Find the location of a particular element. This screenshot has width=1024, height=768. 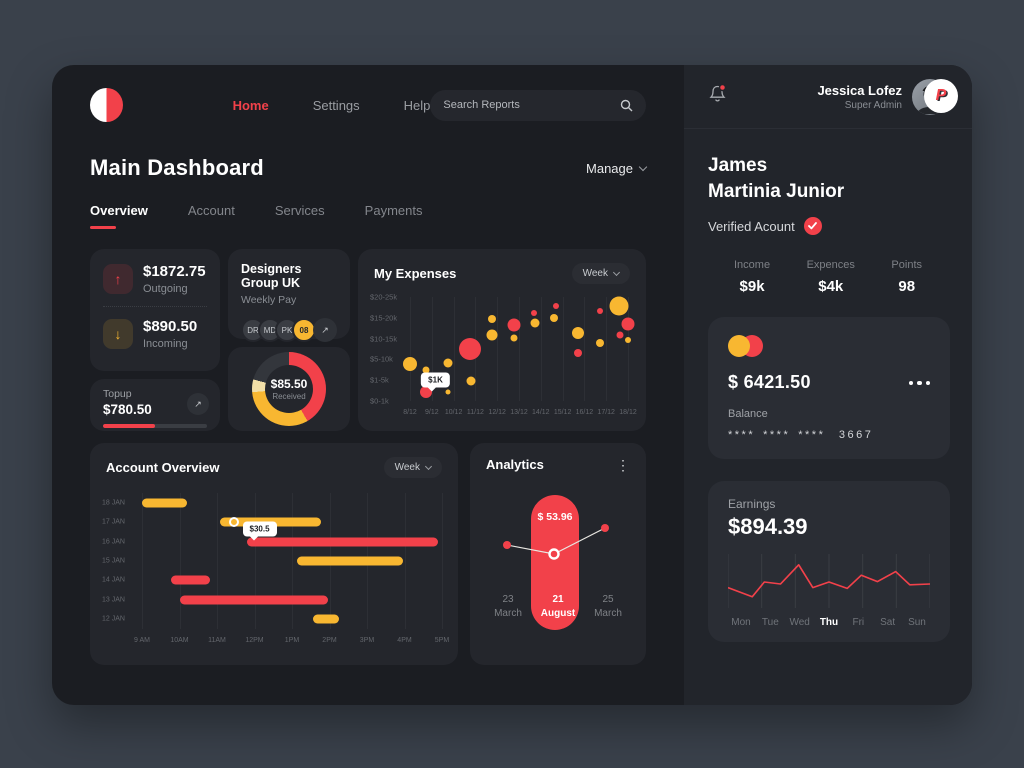

kebab-menu-icon: ⋮ is located at coordinates (623, 464).